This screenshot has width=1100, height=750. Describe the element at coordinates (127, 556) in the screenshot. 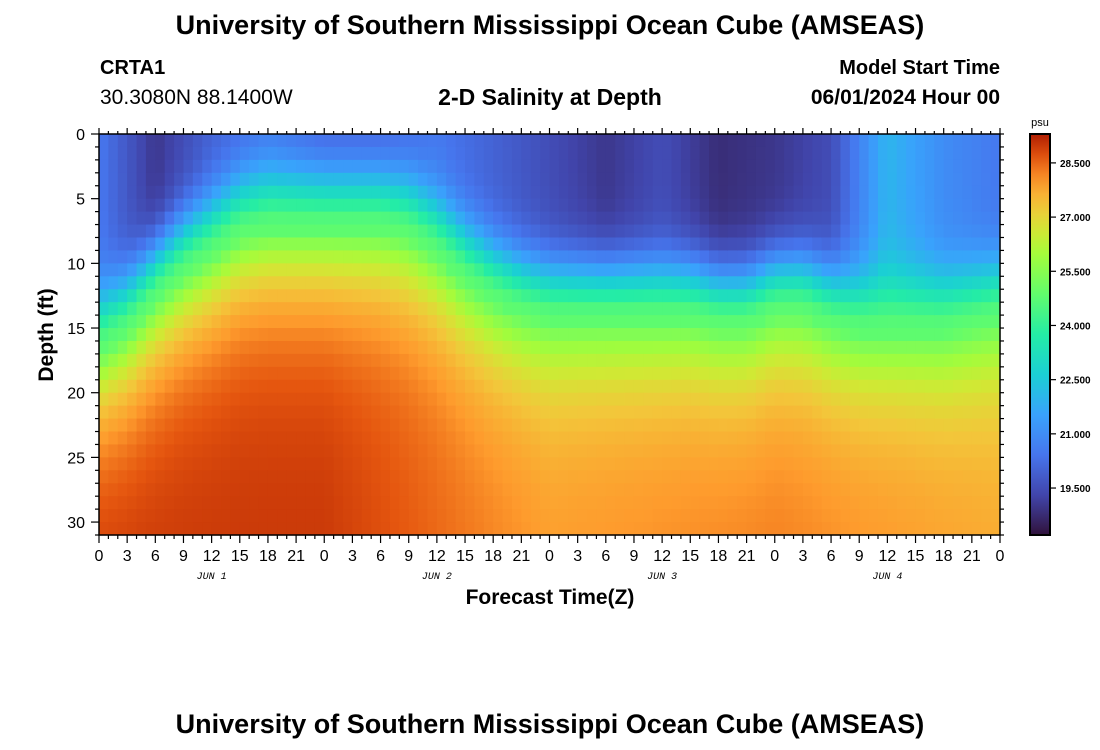

I see `x-tick-label: 3` at that location.